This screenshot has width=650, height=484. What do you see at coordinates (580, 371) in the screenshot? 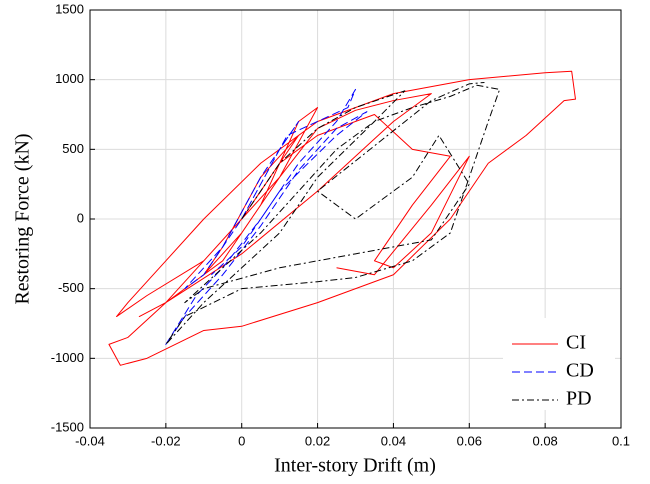
I see `legend-label: CD` at bounding box center [580, 371].